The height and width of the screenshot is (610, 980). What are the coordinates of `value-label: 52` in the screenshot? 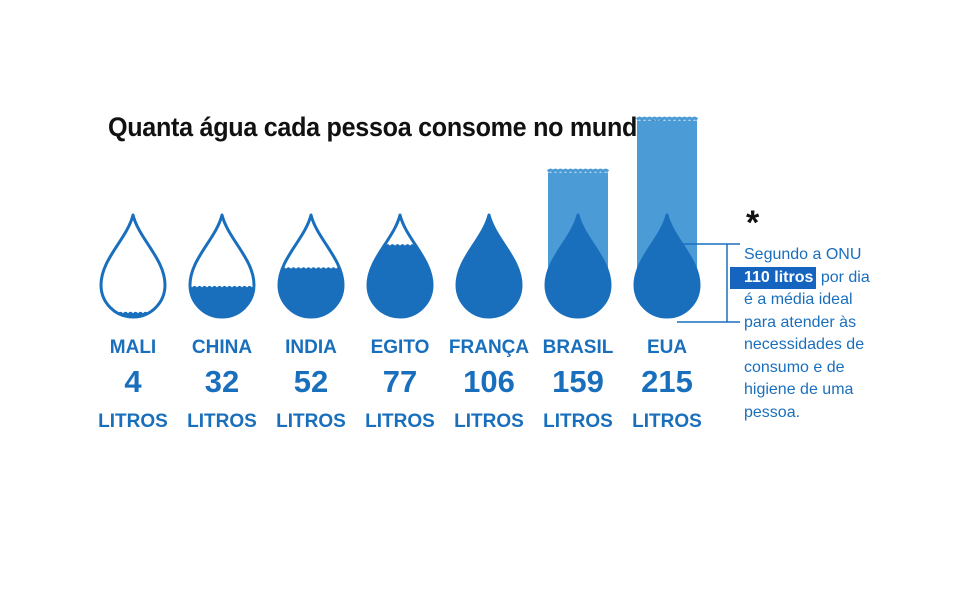 It's located at (311, 381).